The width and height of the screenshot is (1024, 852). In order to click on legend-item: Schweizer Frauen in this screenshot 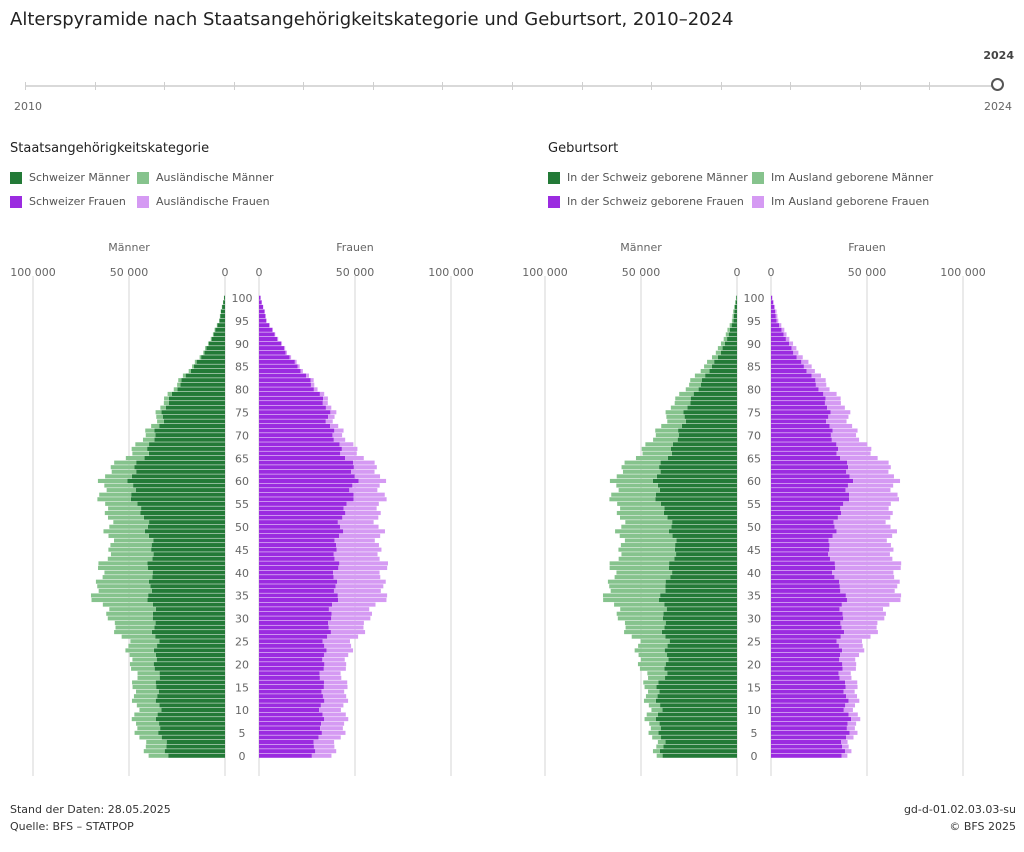, I will do `click(68, 201)`.